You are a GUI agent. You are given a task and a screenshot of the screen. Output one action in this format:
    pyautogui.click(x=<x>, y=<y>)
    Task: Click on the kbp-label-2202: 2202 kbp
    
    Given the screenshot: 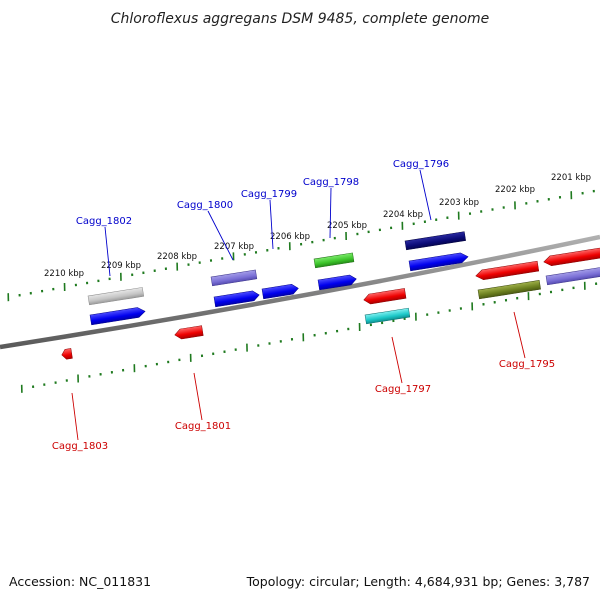 What is the action you would take?
    pyautogui.click(x=515, y=190)
    